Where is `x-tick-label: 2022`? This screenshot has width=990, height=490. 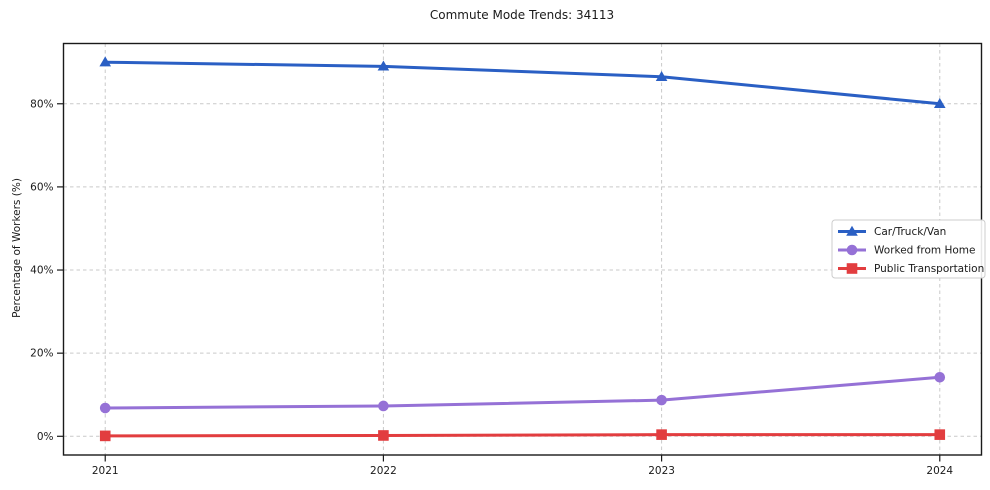 x-tick-label: 2022 is located at coordinates (383, 471).